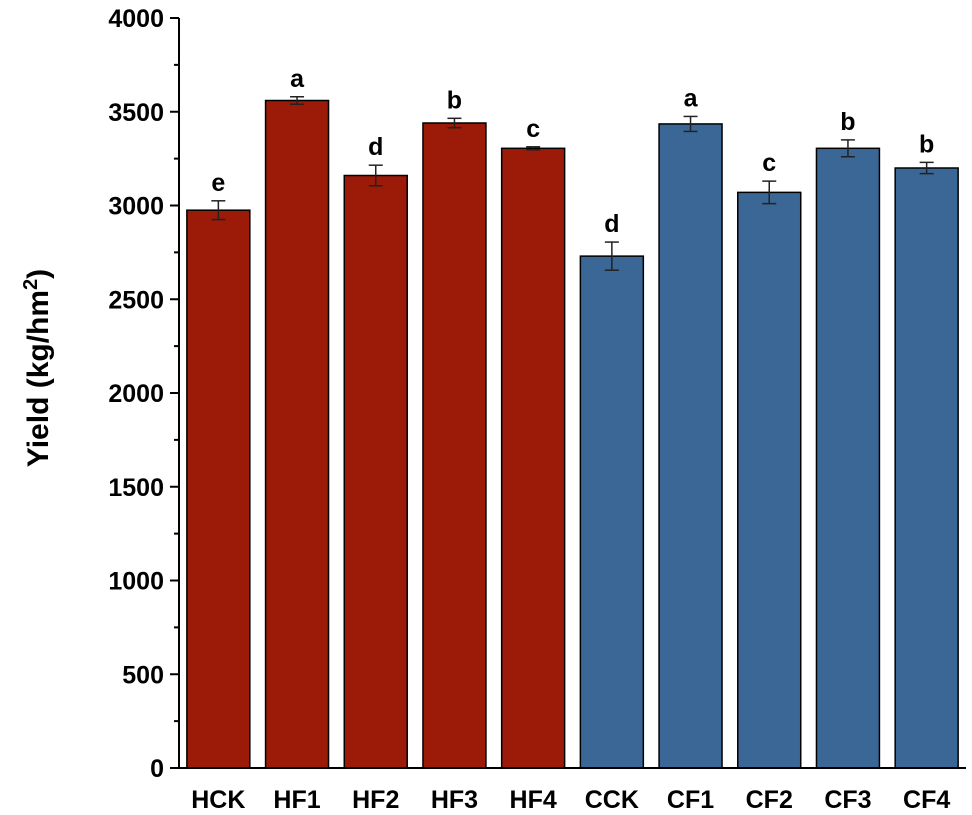  I want to click on category-label-hf3: HF3, so click(454, 800).